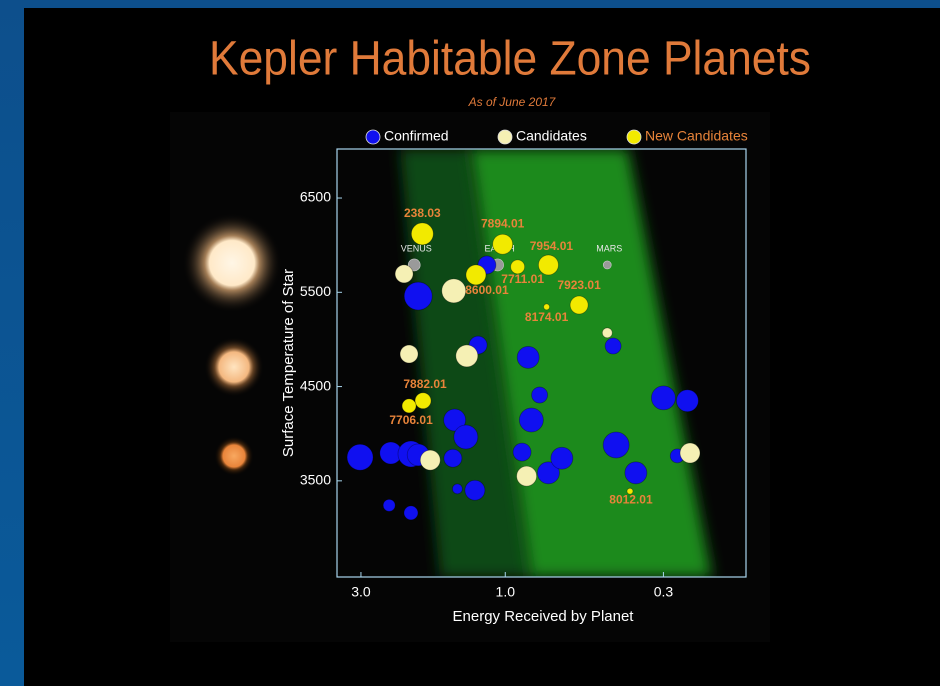  What do you see at coordinates (315, 385) in the screenshot?
I see `y-tick-label: 4500` at bounding box center [315, 385].